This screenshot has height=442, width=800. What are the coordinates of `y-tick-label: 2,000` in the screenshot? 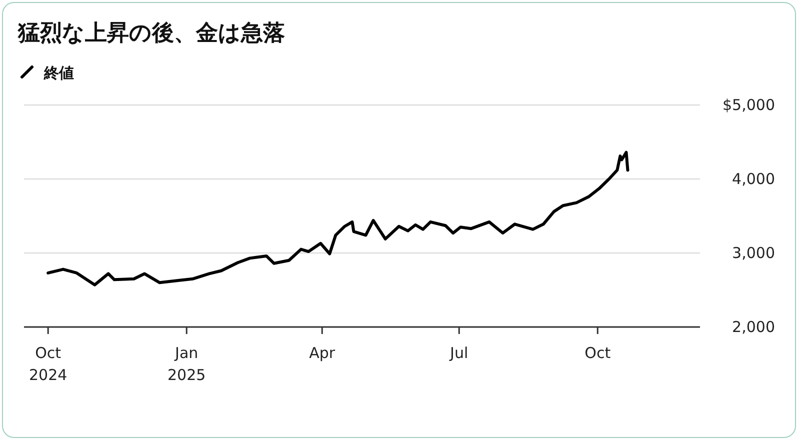 It's located at (753, 327).